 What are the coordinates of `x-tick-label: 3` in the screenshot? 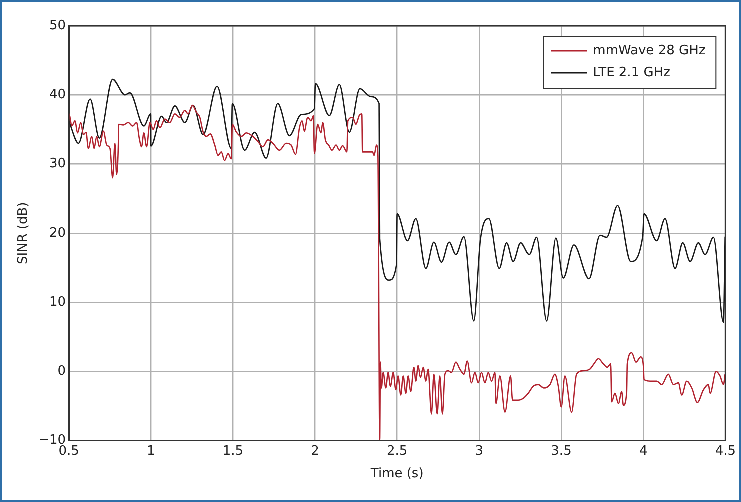 It's located at (479, 451).